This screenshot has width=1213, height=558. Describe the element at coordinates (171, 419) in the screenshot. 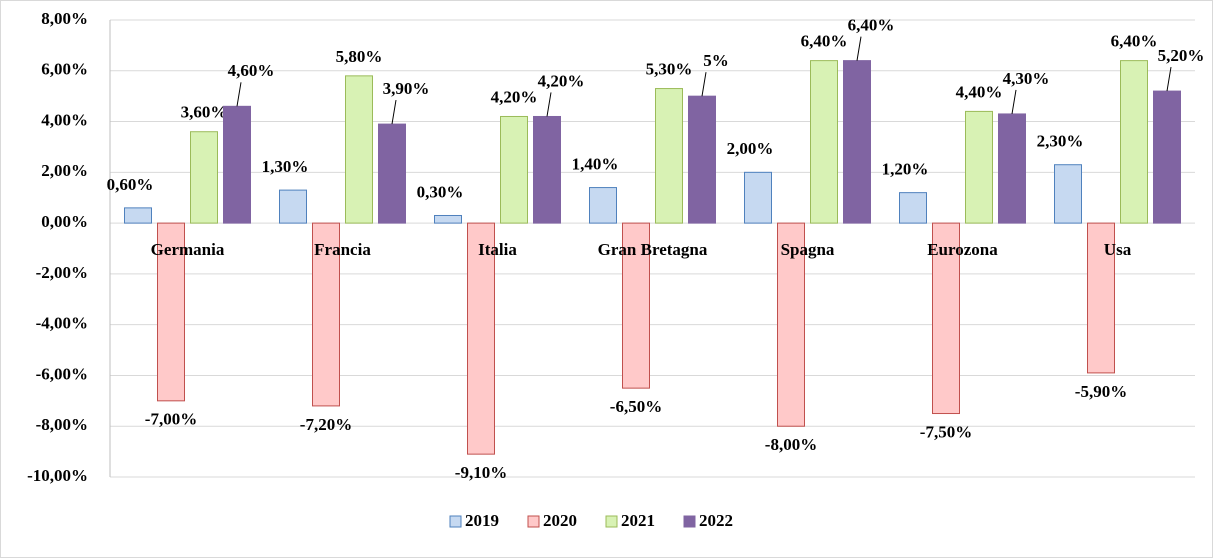

I see `value-label: -7,00%` at that location.